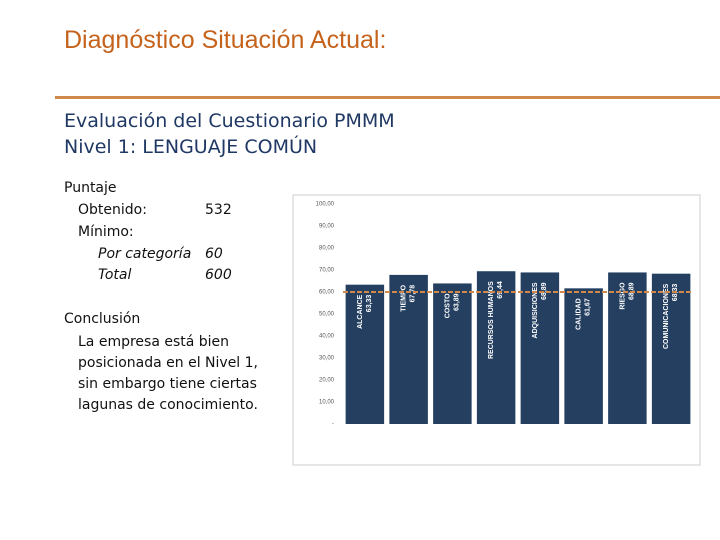  Describe the element at coordinates (456, 302) in the screenshot. I see `value-label: 63,89` at that location.